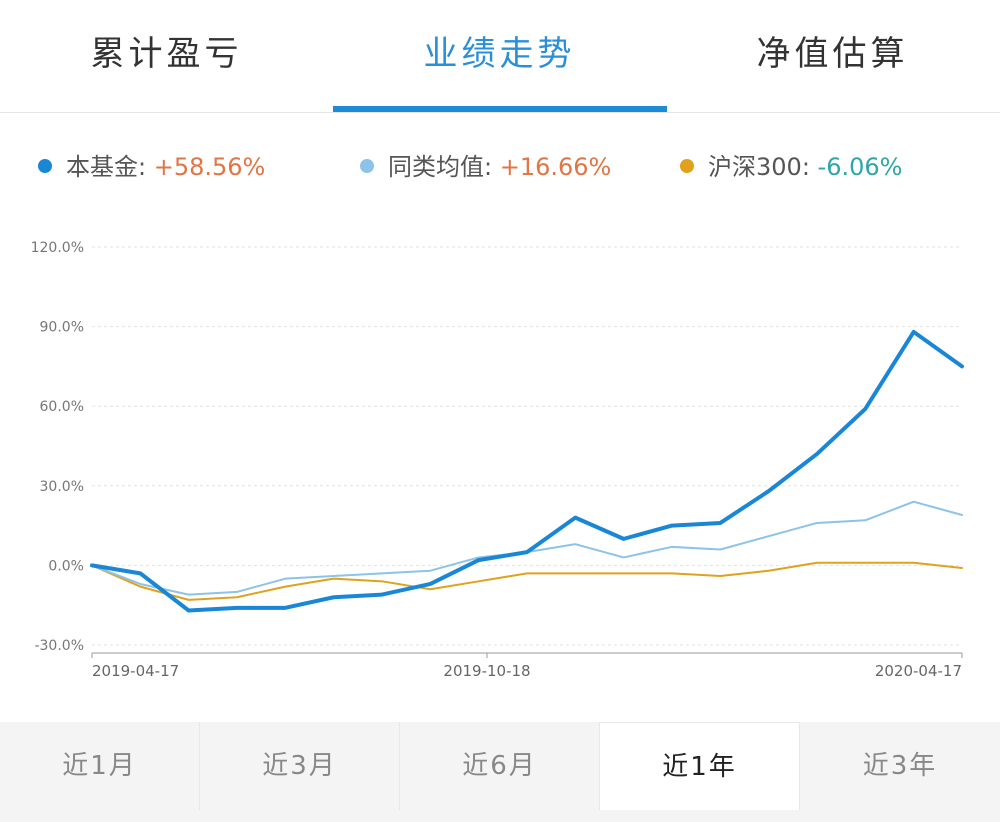  Describe the element at coordinates (500, 766) in the screenshot. I see `range-button-6m: 近6月` at that location.